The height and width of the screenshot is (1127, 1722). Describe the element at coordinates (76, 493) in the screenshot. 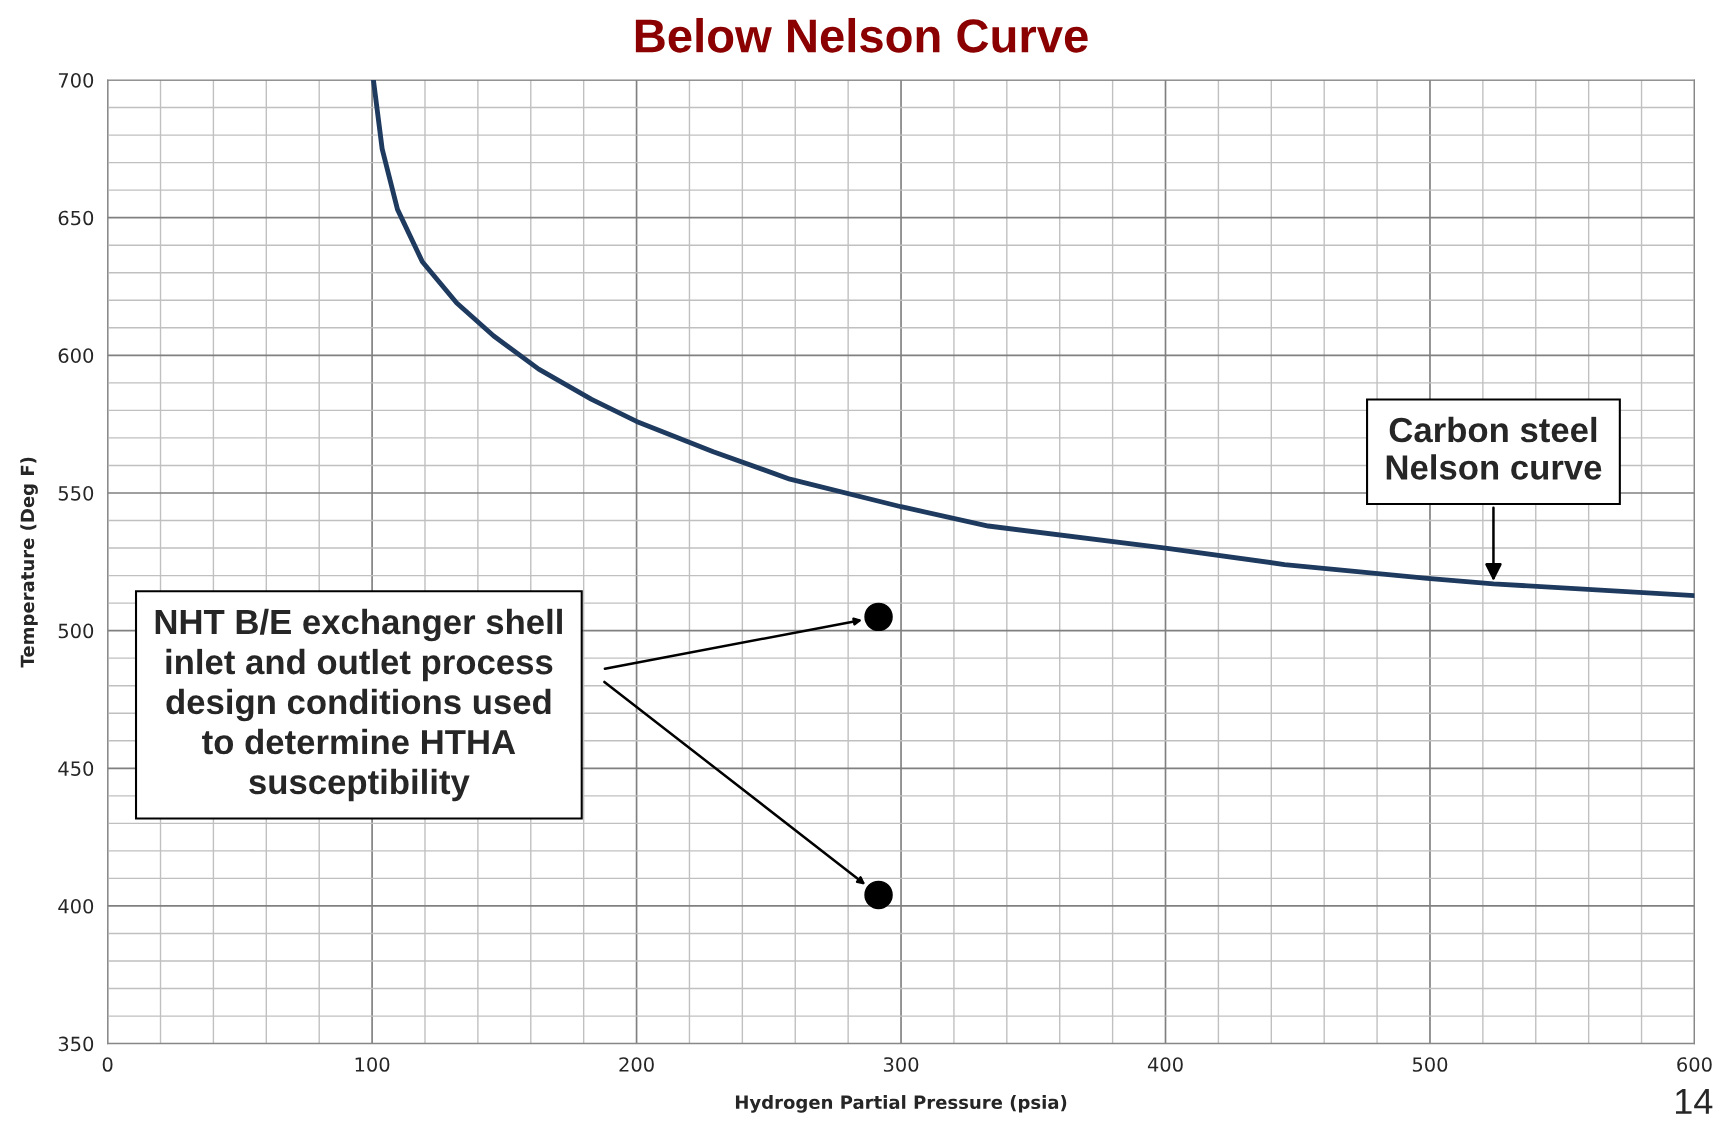

I see `y-tick-label: 550` at that location.